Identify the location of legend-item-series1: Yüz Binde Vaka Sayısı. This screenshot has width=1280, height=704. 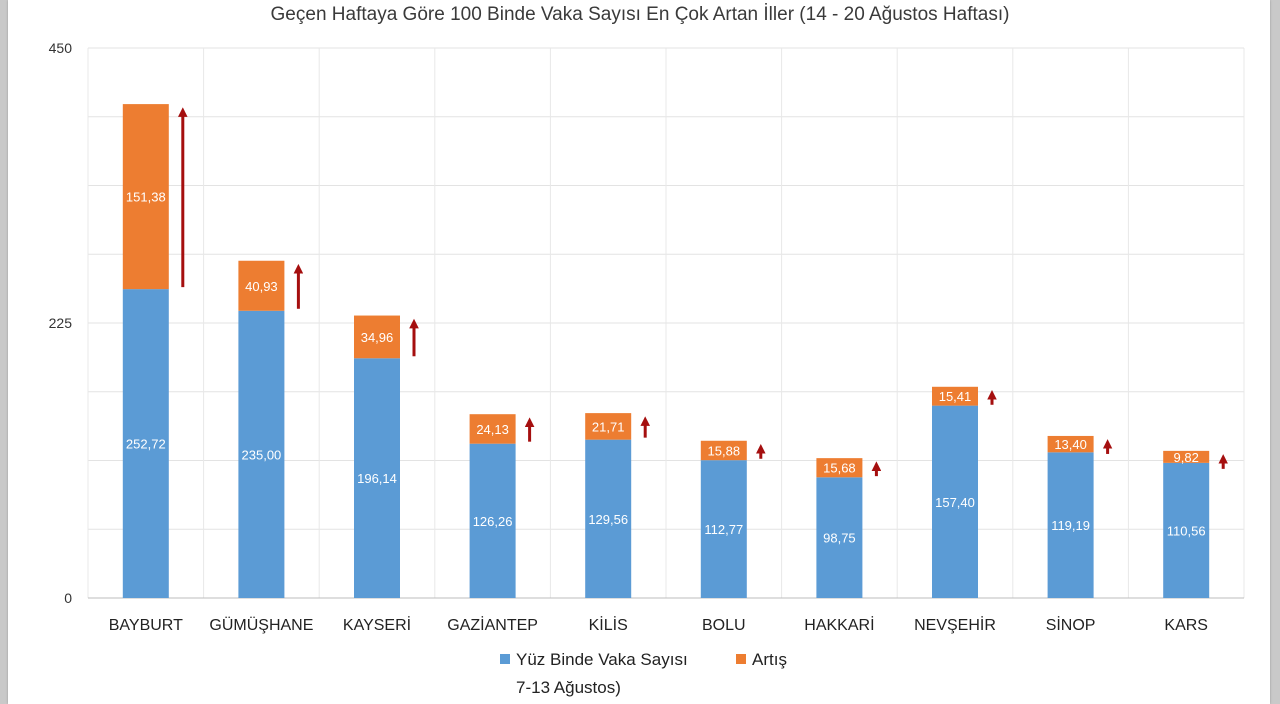
(594, 660).